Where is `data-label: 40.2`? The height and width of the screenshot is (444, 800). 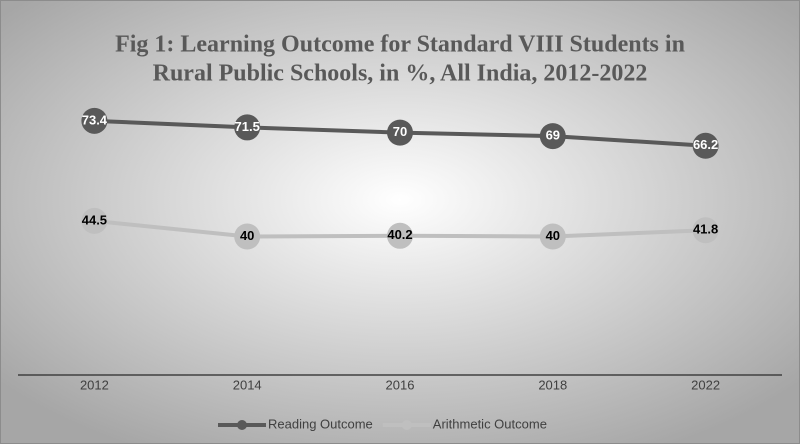 data-label: 40.2 is located at coordinates (399, 234).